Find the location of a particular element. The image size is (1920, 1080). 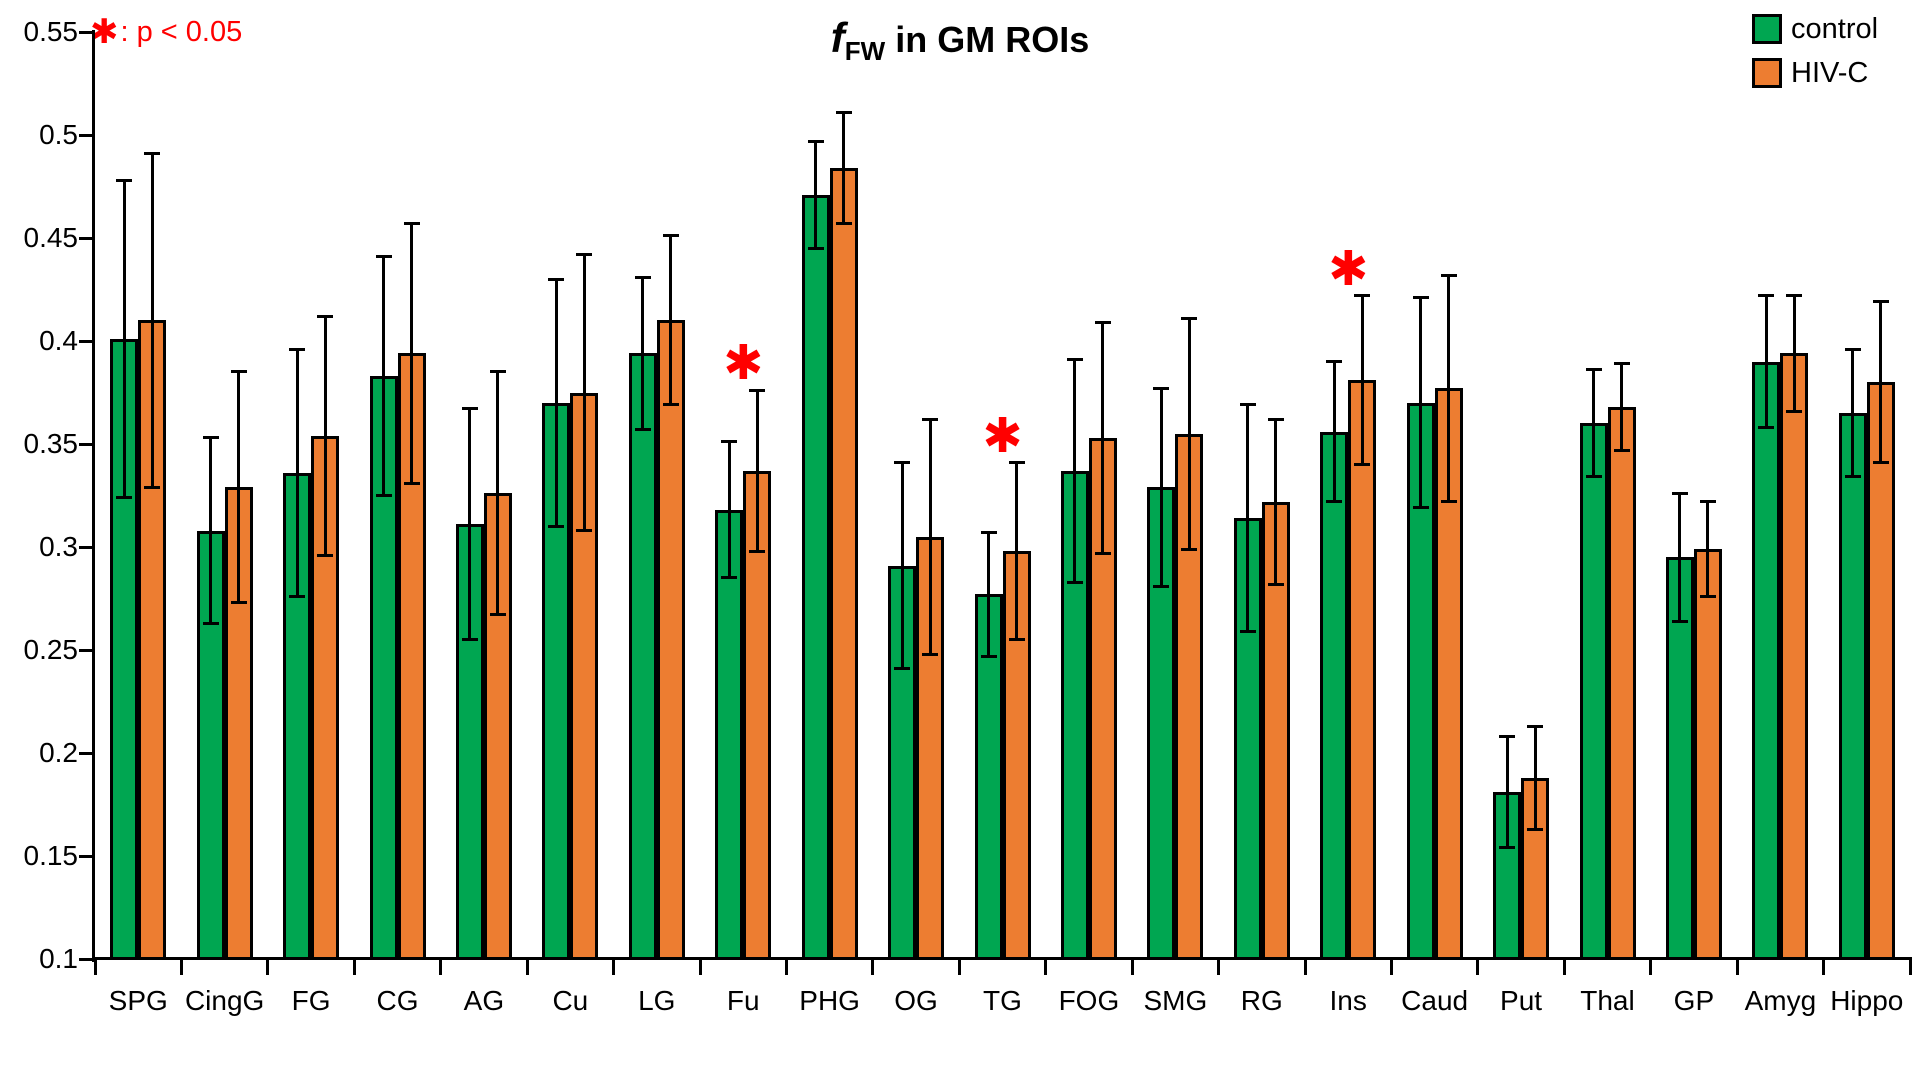

error-bar-control-OG is located at coordinates (902, 565).